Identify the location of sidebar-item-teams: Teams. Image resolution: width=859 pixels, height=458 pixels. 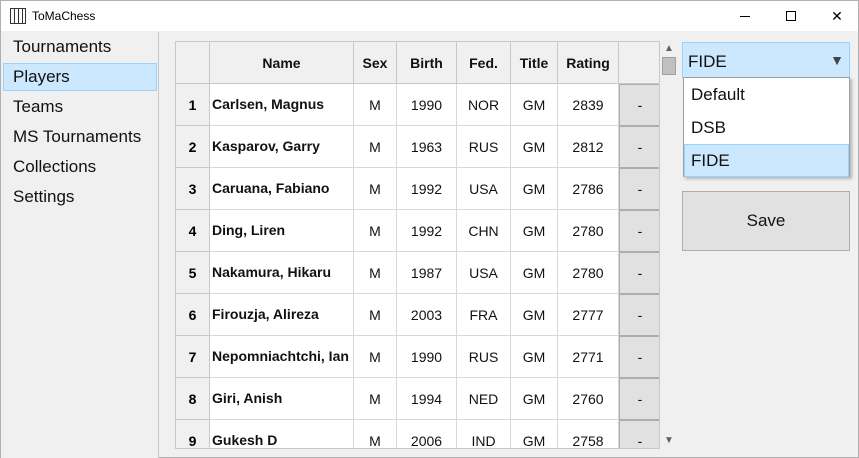
(38, 106).